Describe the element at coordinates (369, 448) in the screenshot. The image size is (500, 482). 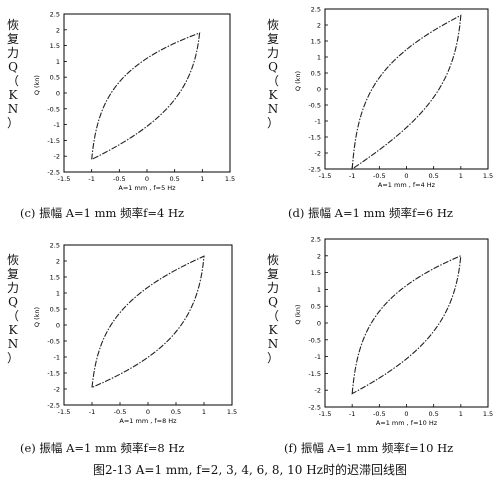
I see `caption-f: (f) 振幅 A=1 mm 频率f=10 Hz` at that location.